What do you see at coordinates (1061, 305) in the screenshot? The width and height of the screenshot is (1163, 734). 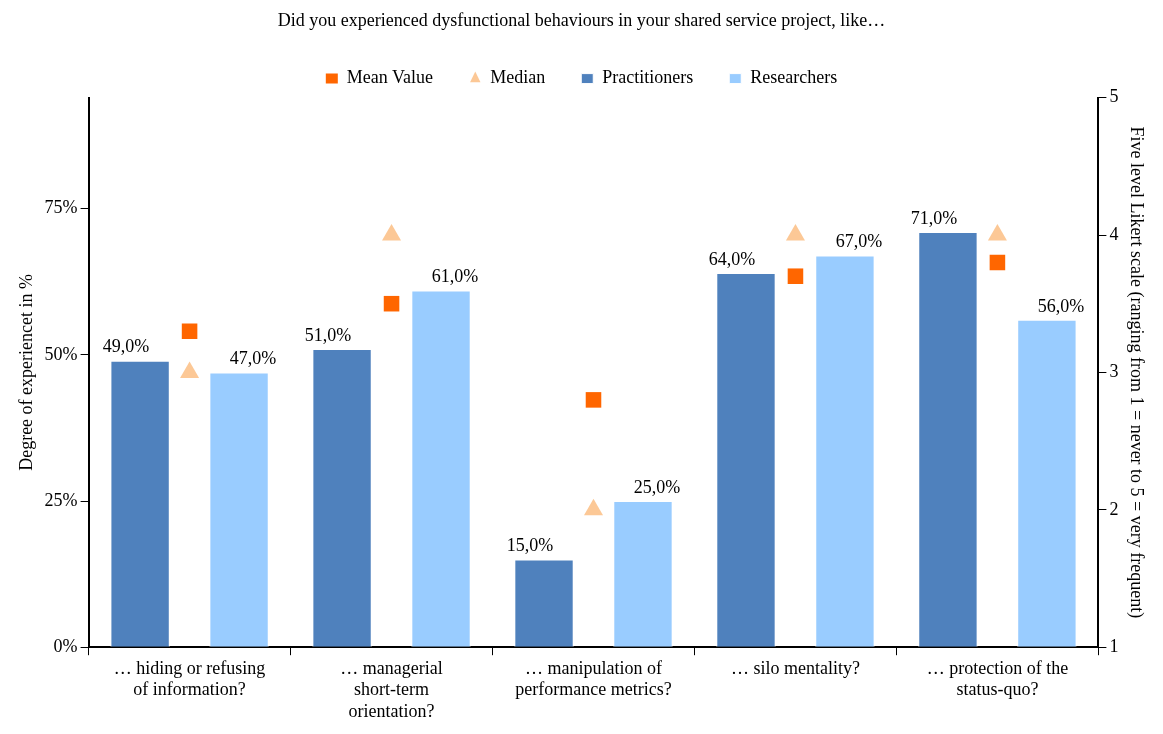 I see `data-label: 56,0%` at bounding box center [1061, 305].